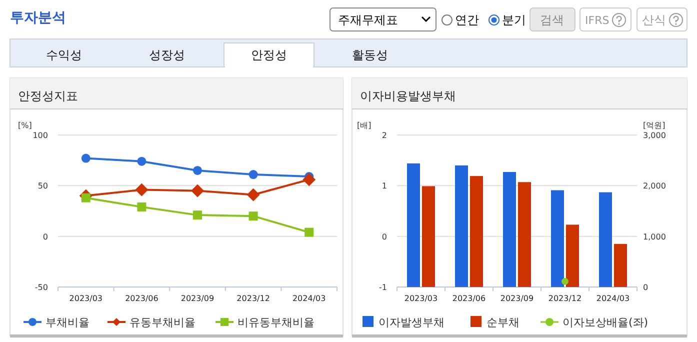 The height and width of the screenshot is (342, 697). What do you see at coordinates (552, 20) in the screenshot?
I see `text: 검색` at bounding box center [552, 20].